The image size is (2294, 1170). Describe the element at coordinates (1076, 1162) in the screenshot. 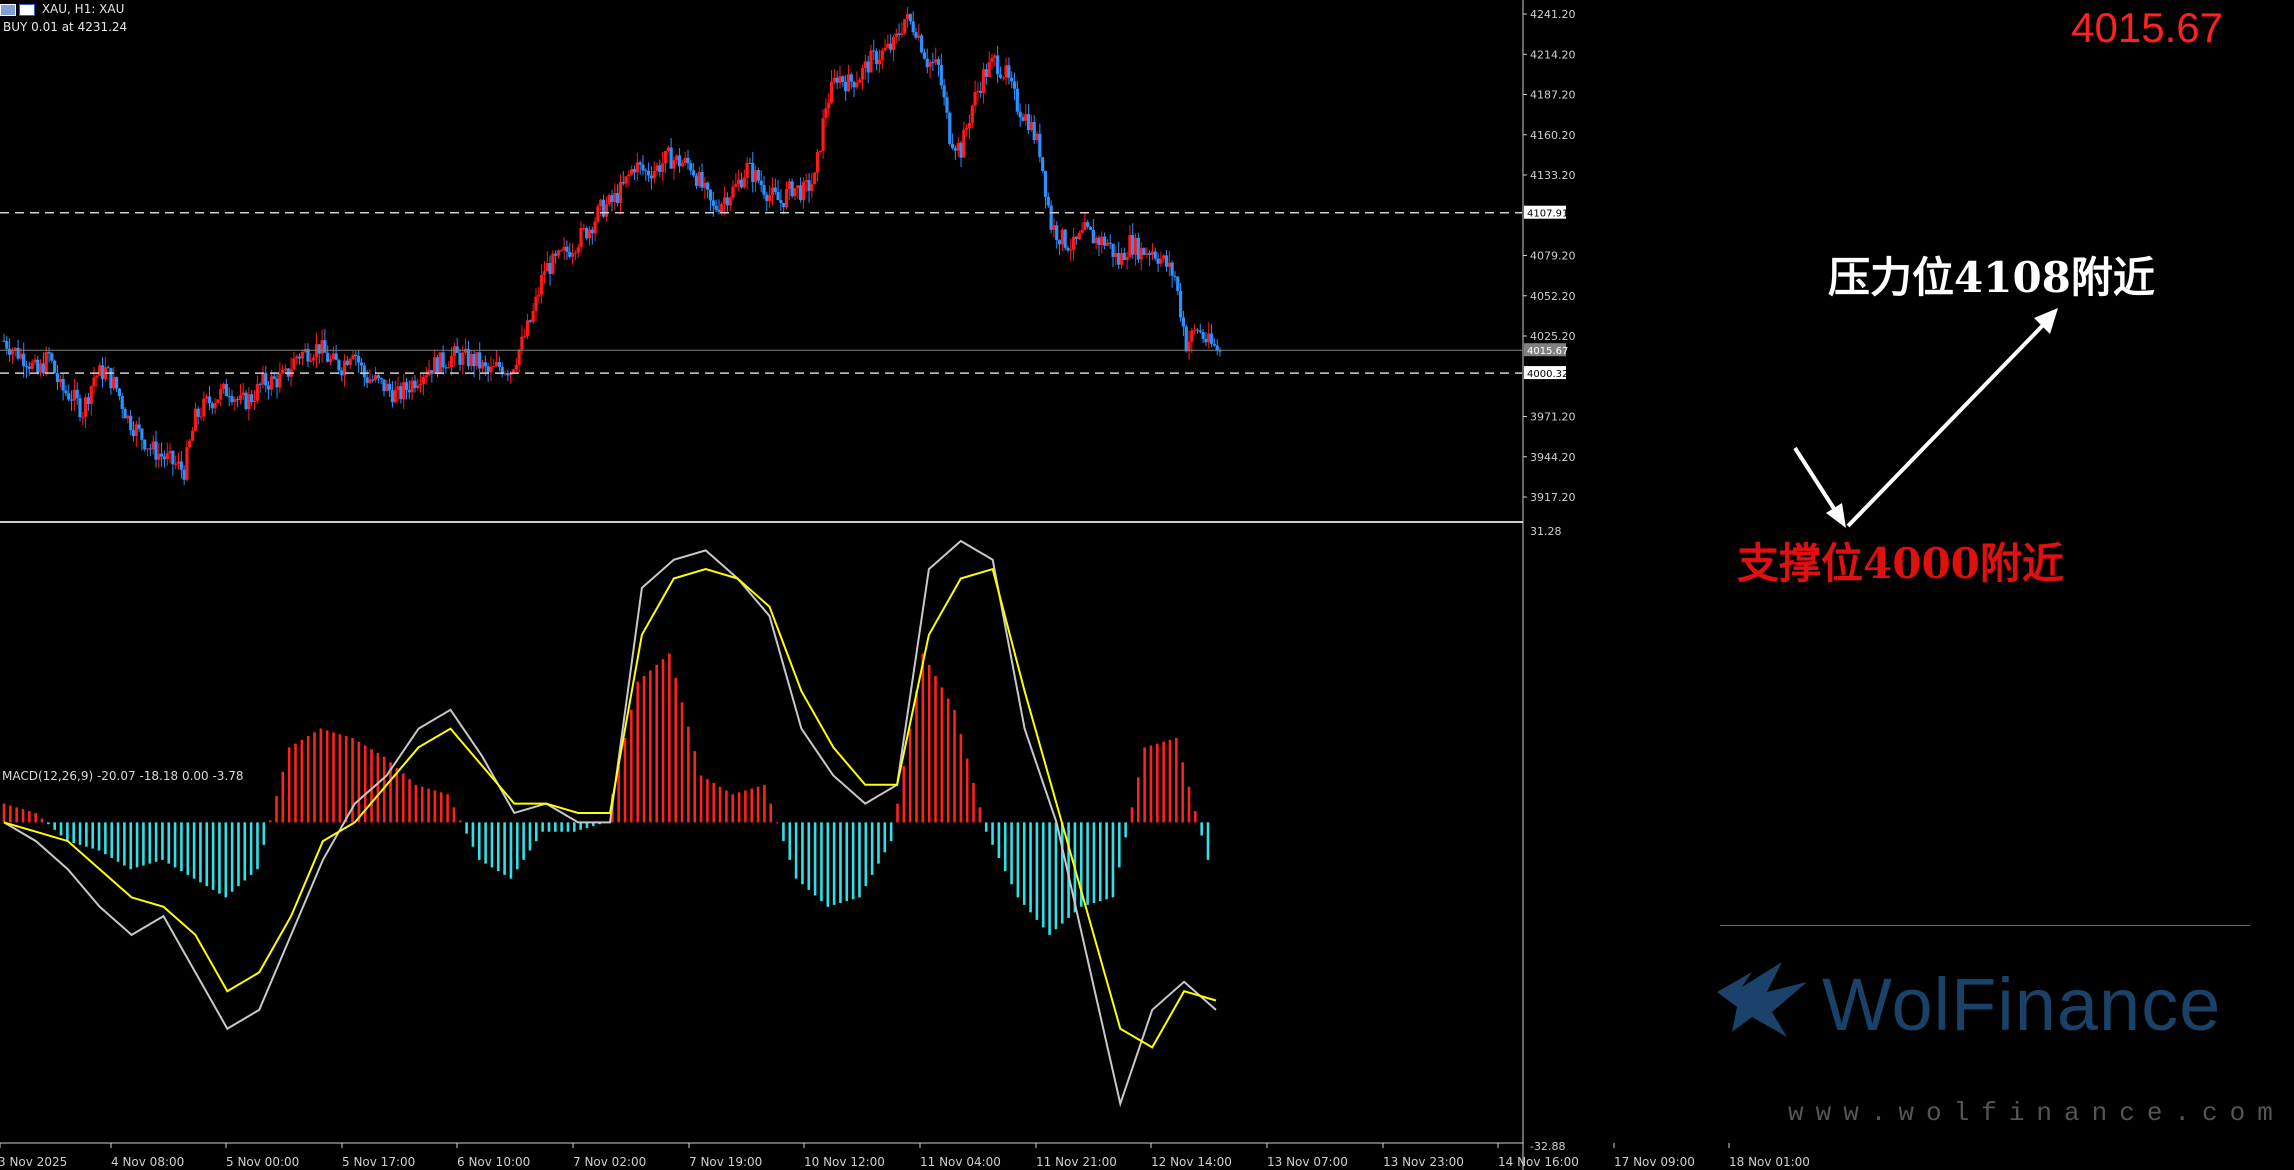

I see `time-tick-label: 11 Nov 21:00` at that location.